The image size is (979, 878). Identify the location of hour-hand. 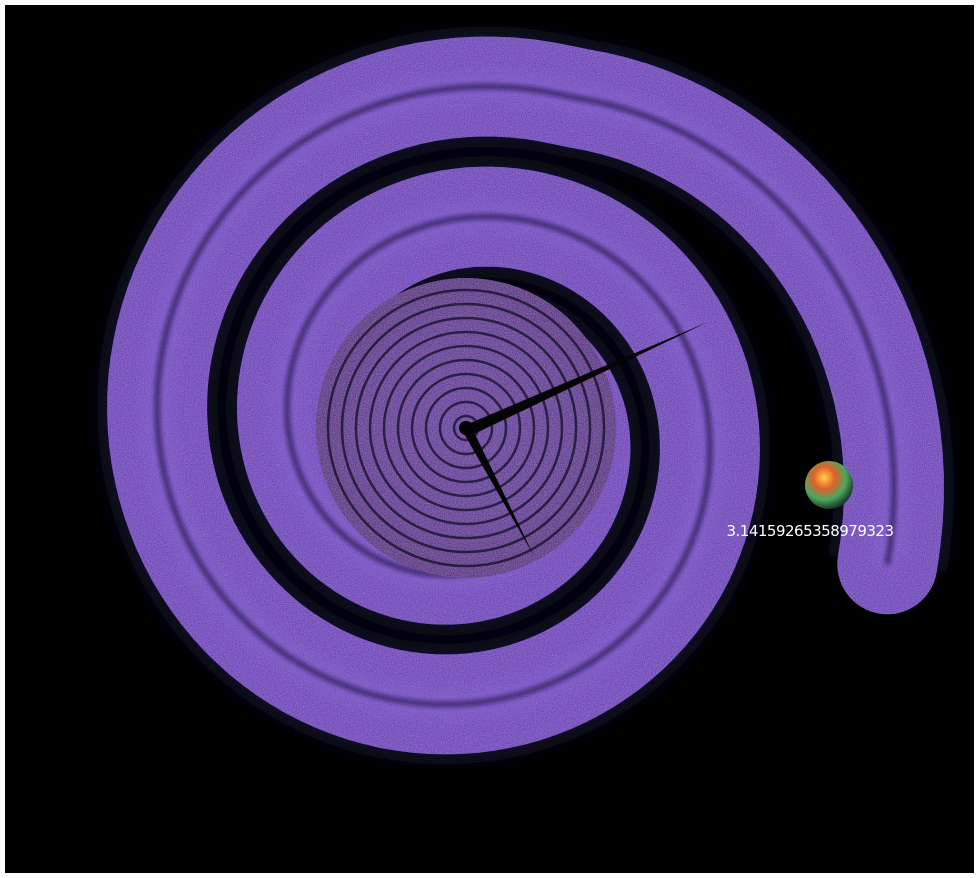
(498, 492).